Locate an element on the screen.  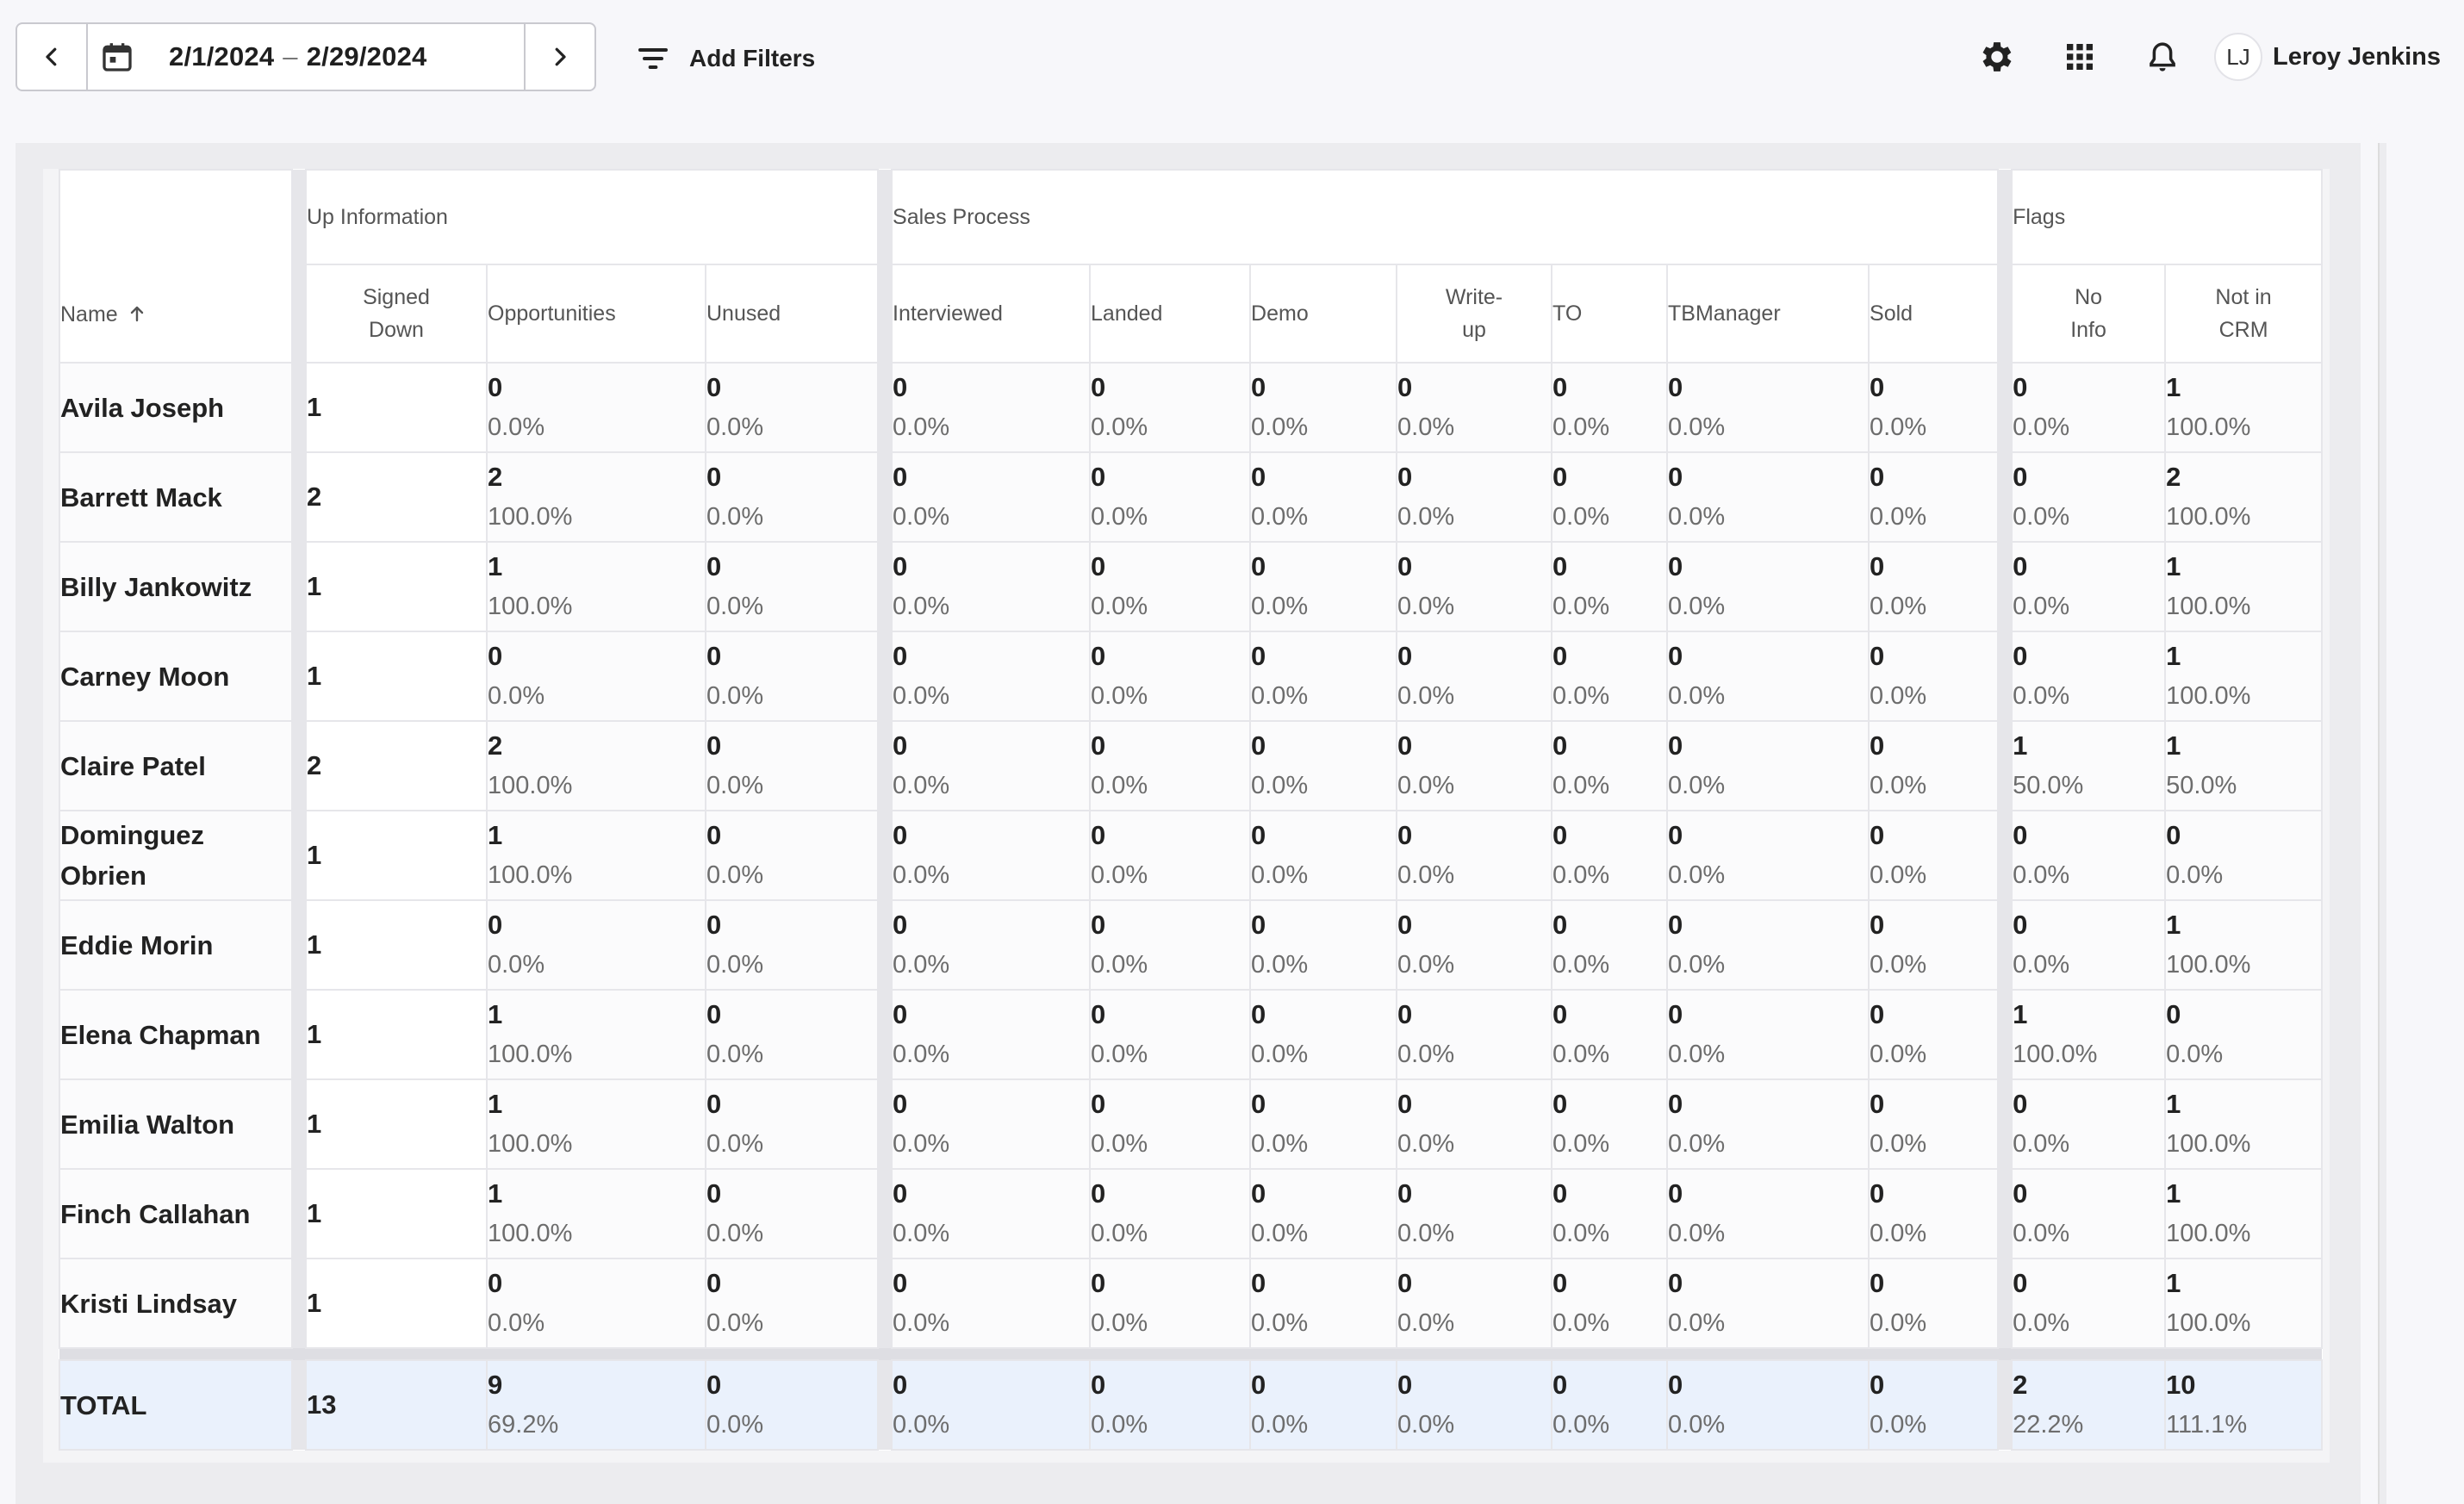
column-header-opportunities: Opportunities is located at coordinates (596, 314).